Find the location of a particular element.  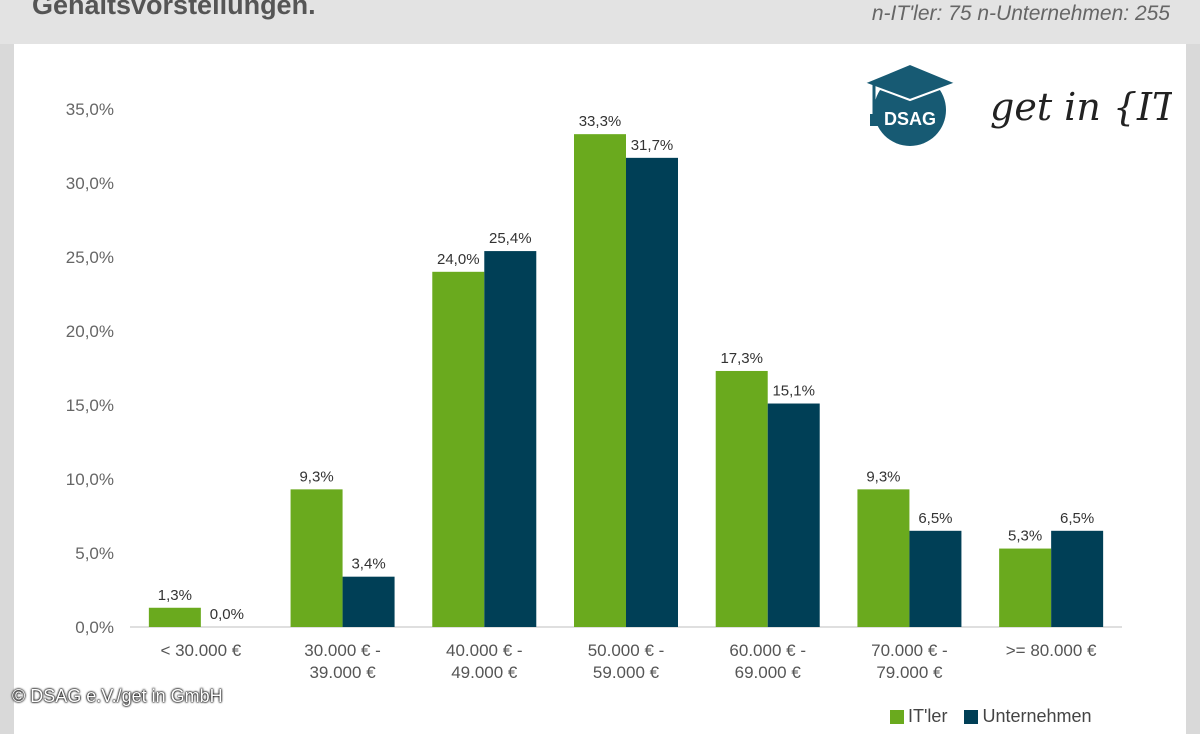

x-tick-label: 50.000 € - is located at coordinates (626, 650).